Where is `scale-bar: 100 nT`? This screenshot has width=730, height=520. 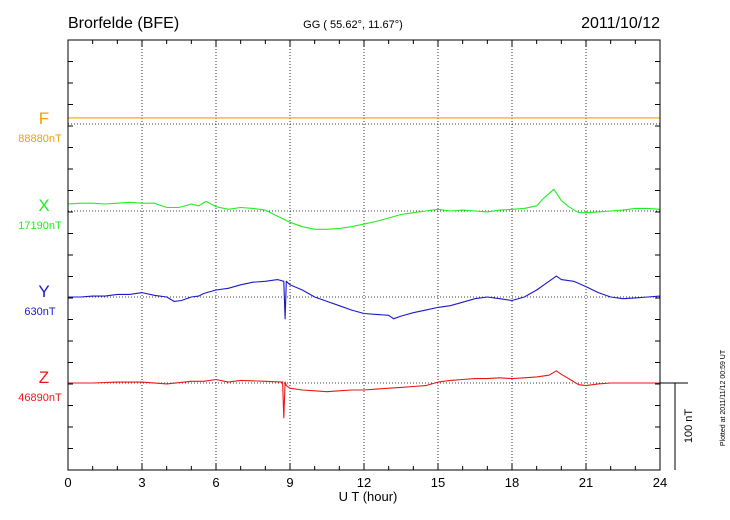
scale-bar: 100 nT is located at coordinates (677, 426).